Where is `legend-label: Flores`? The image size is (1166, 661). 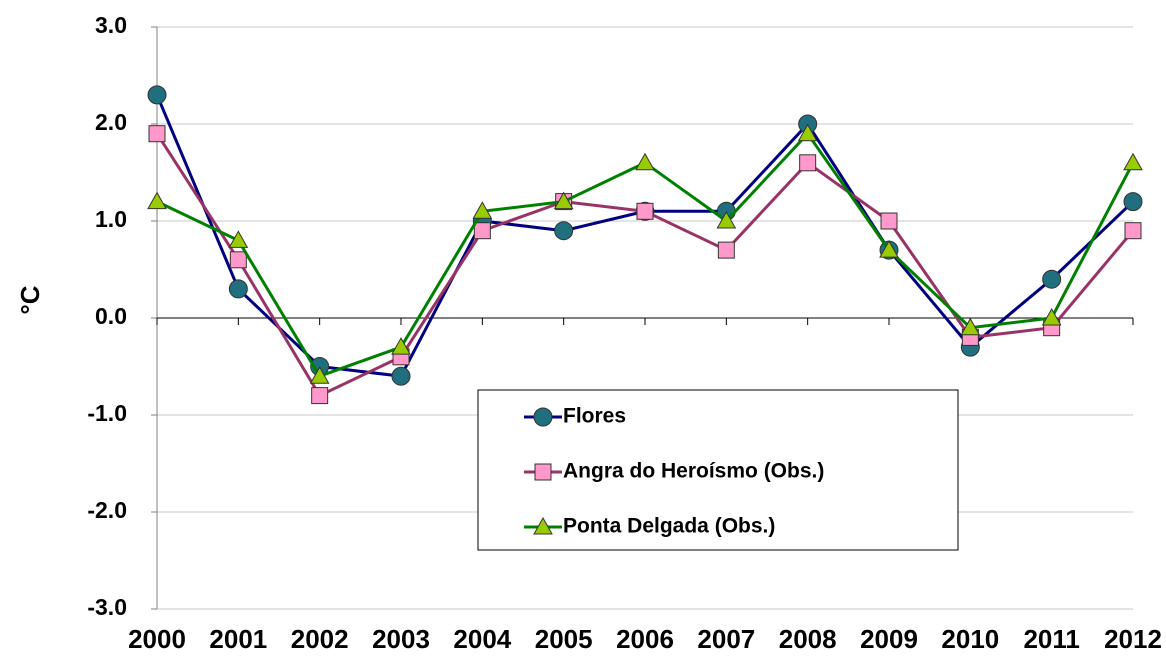 legend-label: Flores is located at coordinates (594, 416).